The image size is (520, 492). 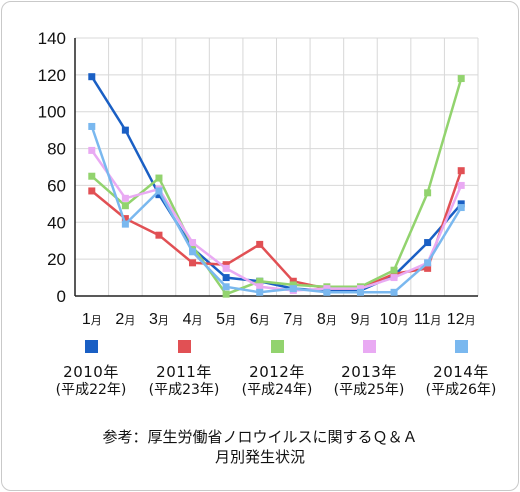 What do you see at coordinates (61, 296) in the screenshot?
I see `y-tick-label: 0` at bounding box center [61, 296].